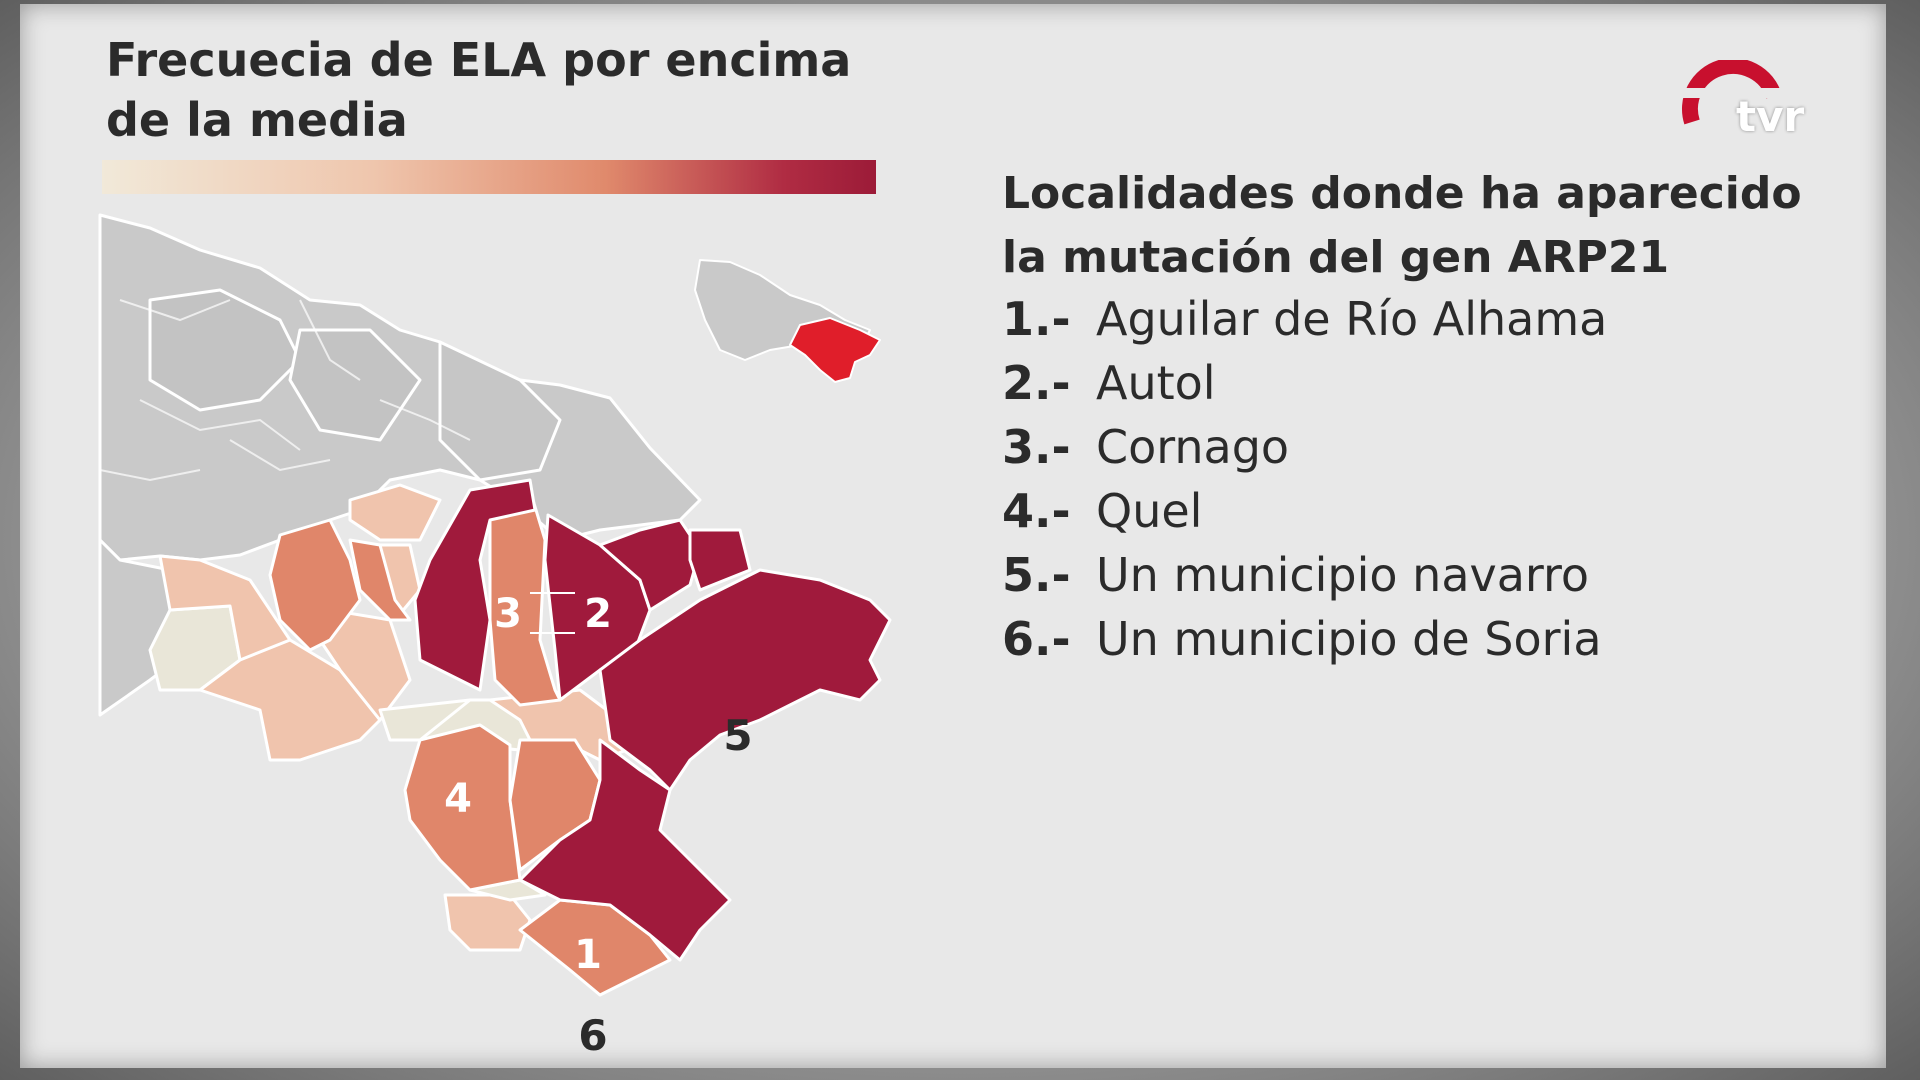 This screenshot has height=1080, width=1920. I want to click on list-item: 5.- Un municipio navarro, so click(1432, 580).